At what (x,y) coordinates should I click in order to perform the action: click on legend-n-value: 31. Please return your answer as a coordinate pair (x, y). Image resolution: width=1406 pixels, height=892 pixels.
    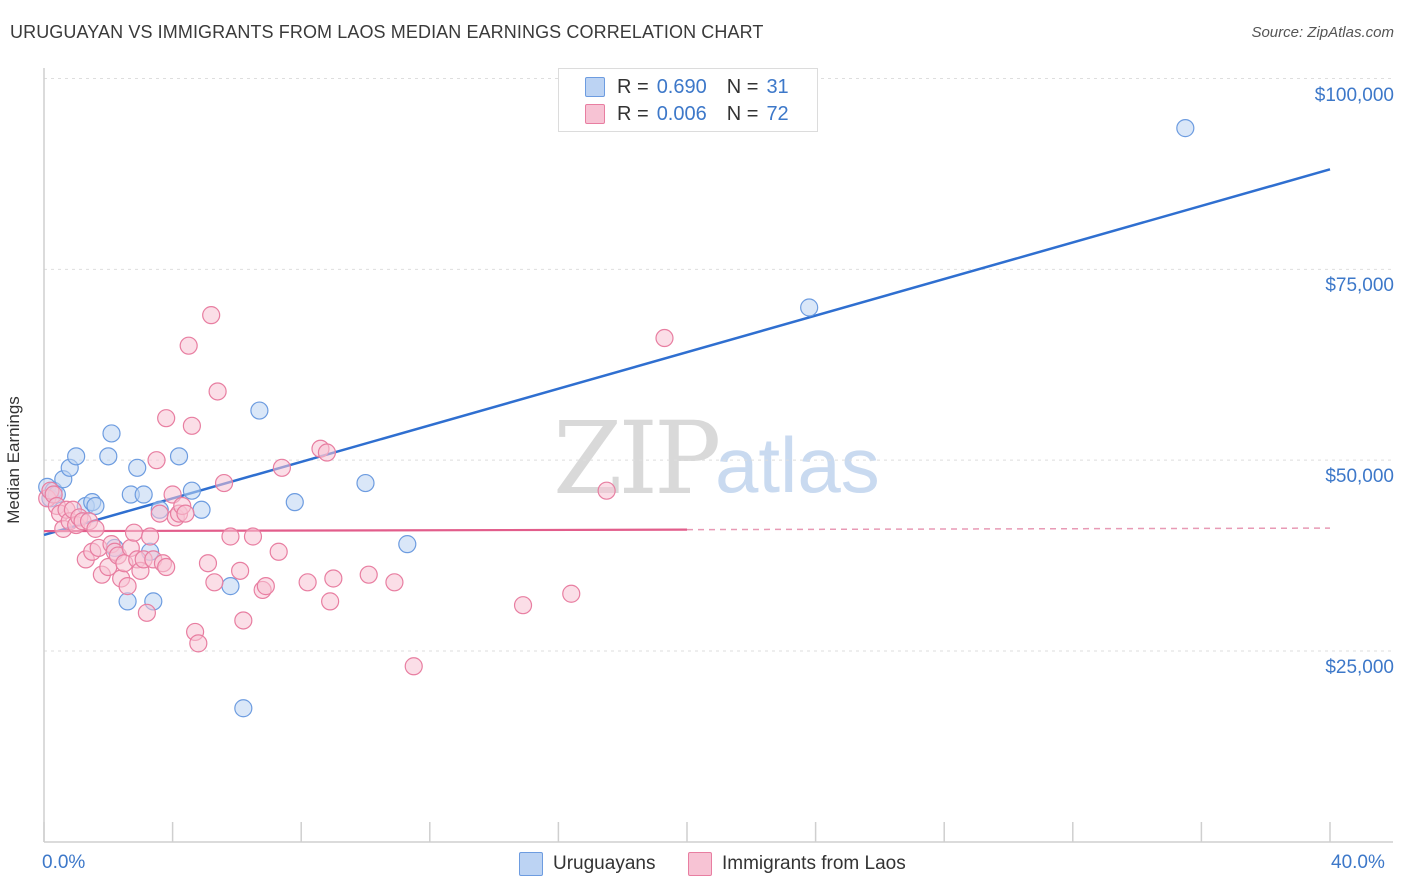
    Looking at the image, I should click on (777, 86).